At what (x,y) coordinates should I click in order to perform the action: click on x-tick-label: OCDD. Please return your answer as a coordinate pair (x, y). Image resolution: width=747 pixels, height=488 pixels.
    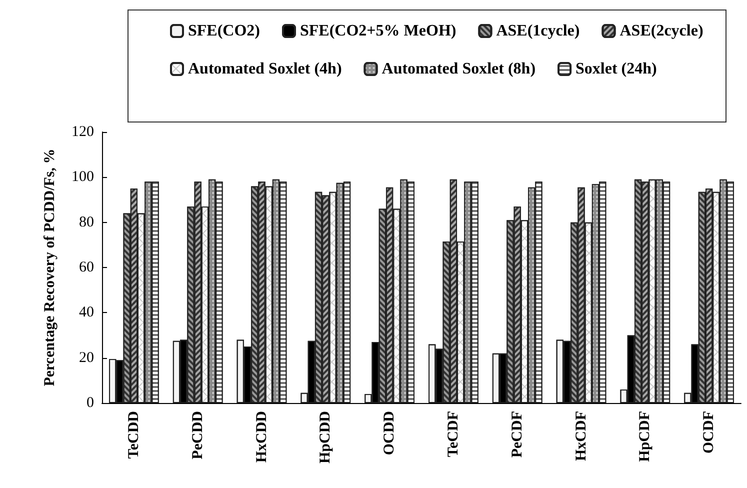
    Looking at the image, I should click on (390, 433).